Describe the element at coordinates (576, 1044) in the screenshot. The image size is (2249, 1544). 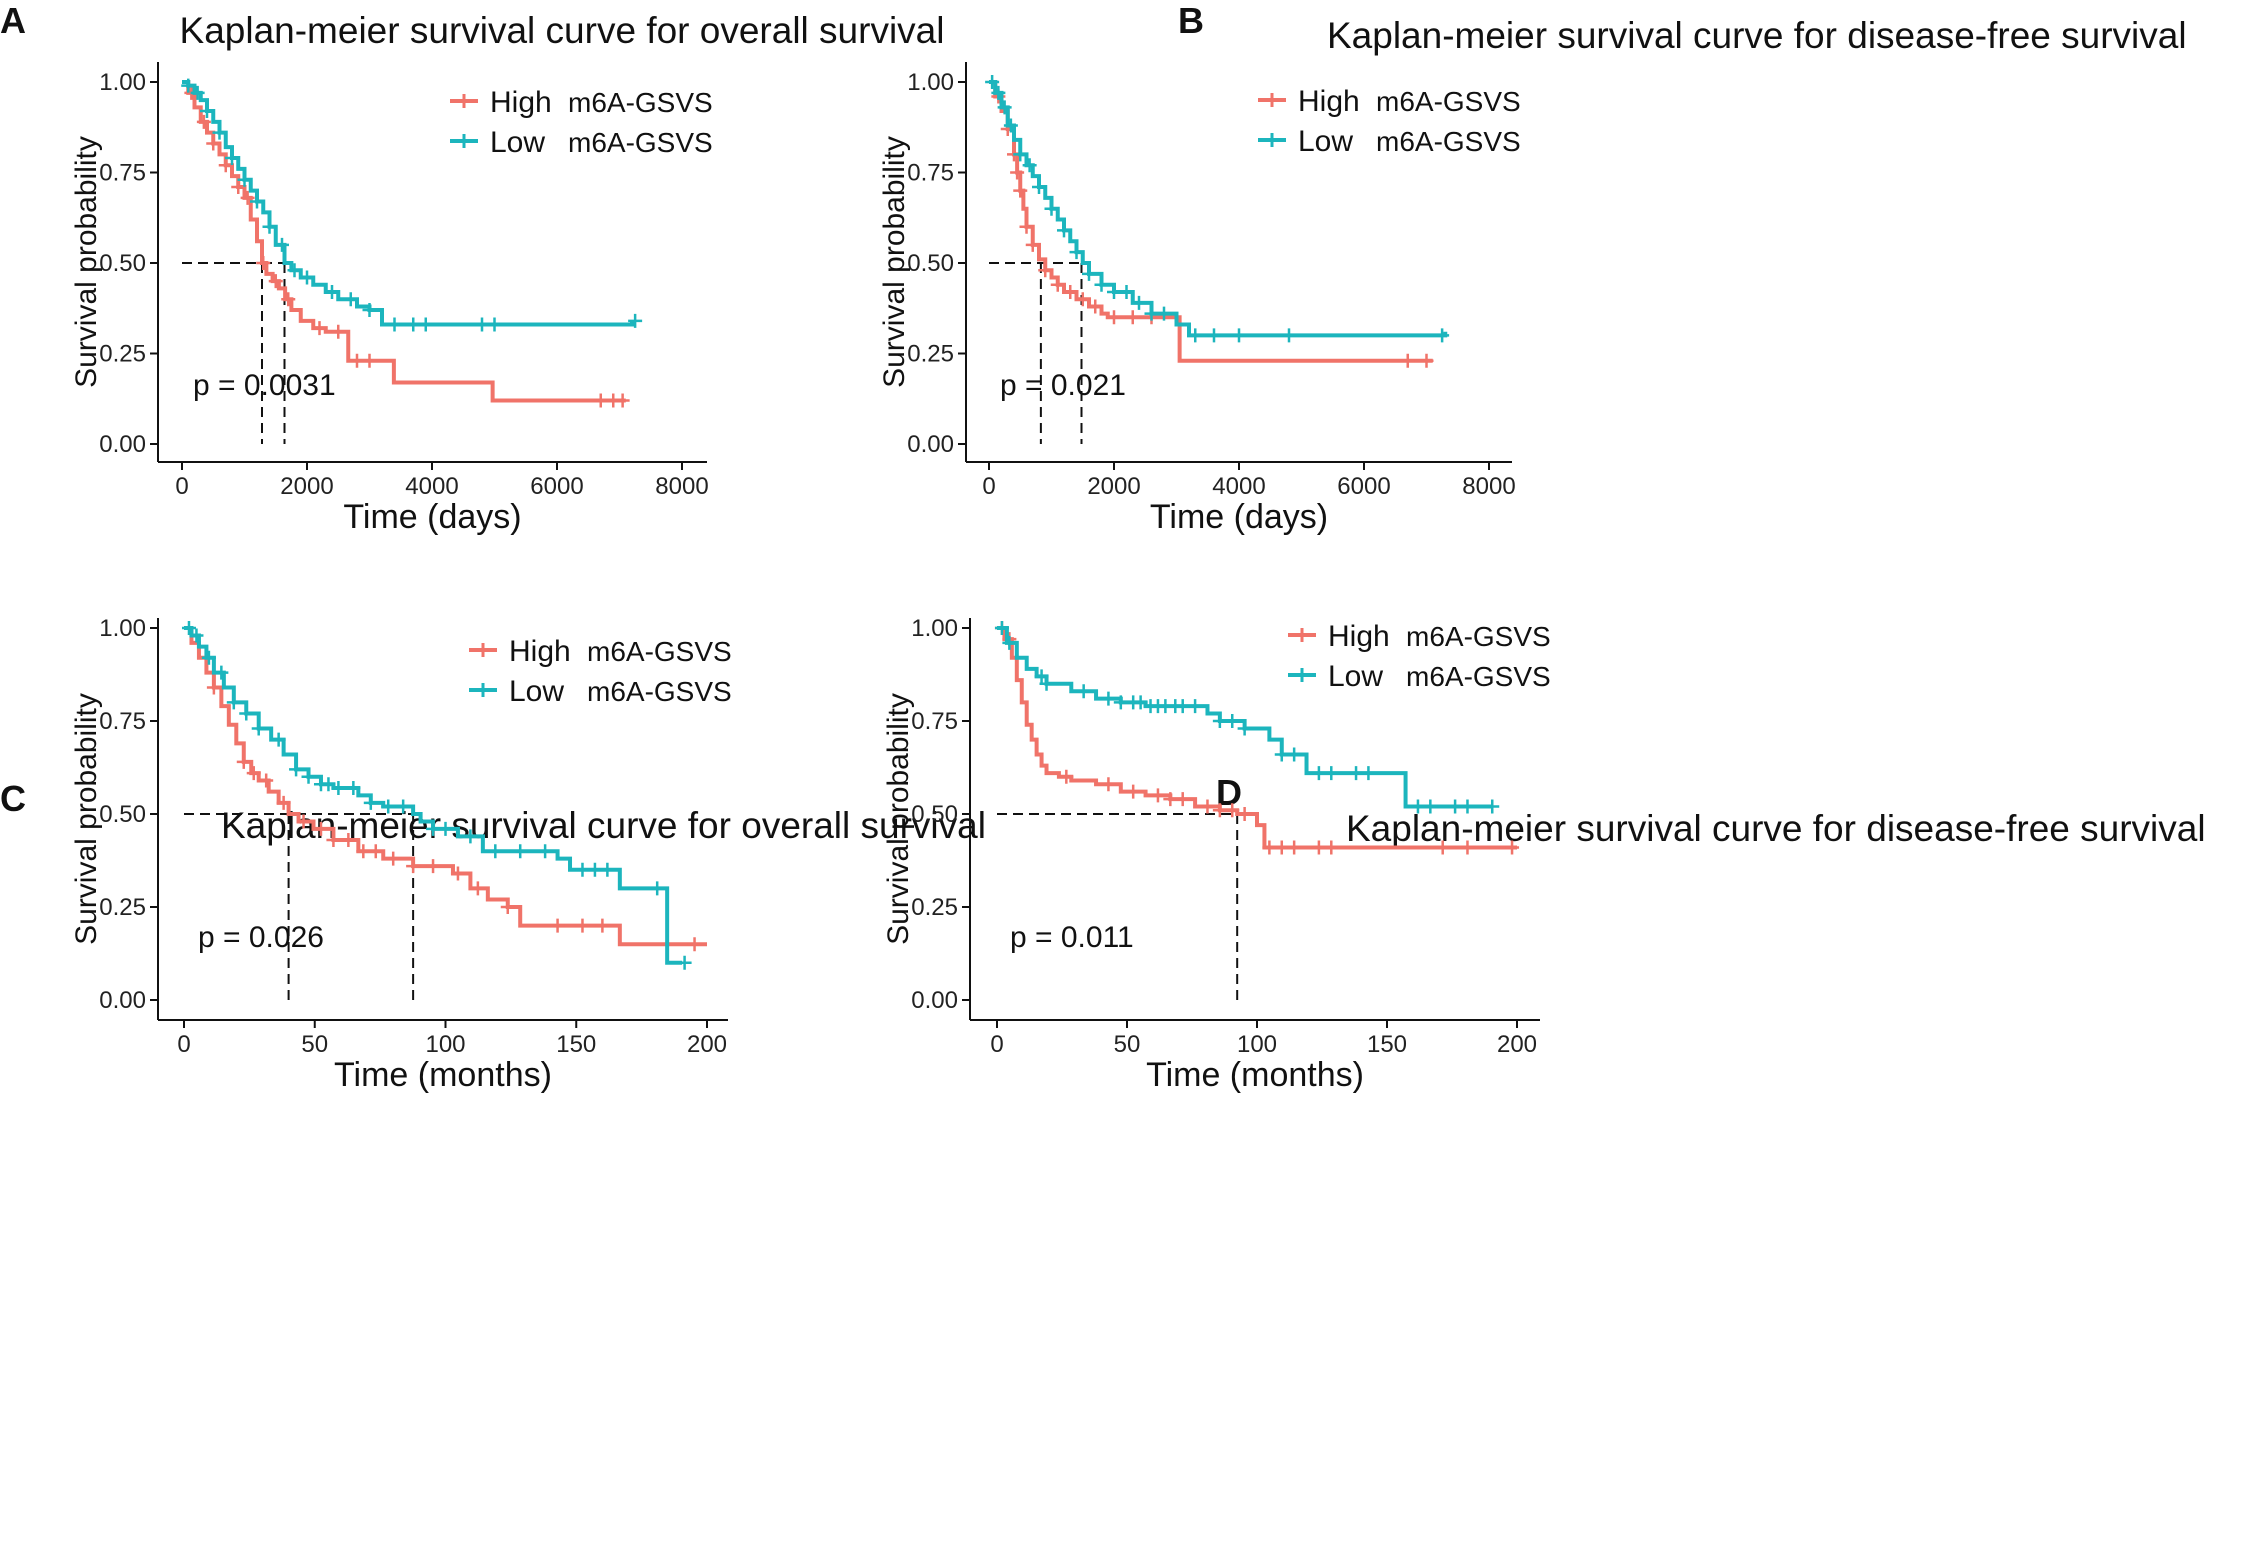
I see `x-tick-label: 150` at that location.